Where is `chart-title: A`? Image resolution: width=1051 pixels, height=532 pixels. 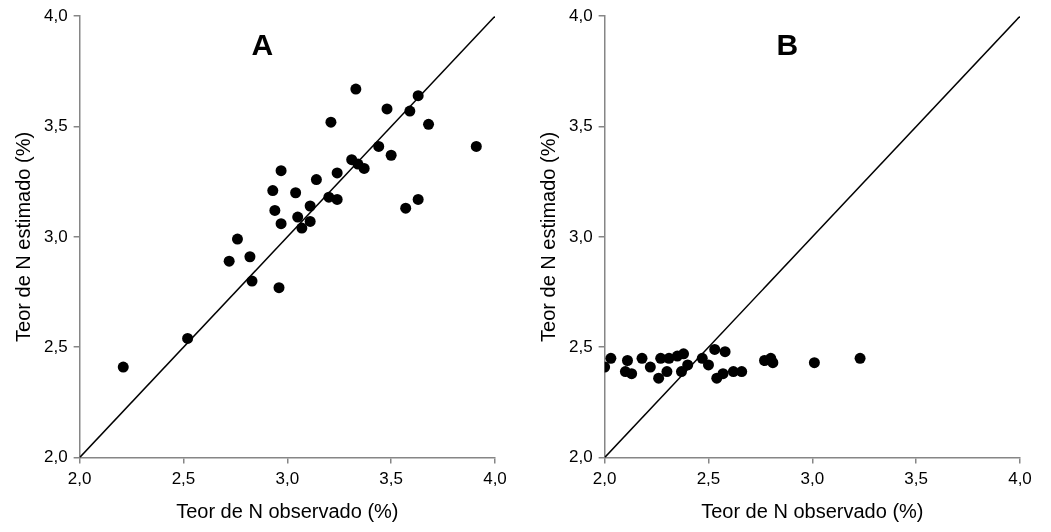 chart-title: A is located at coordinates (262, 45).